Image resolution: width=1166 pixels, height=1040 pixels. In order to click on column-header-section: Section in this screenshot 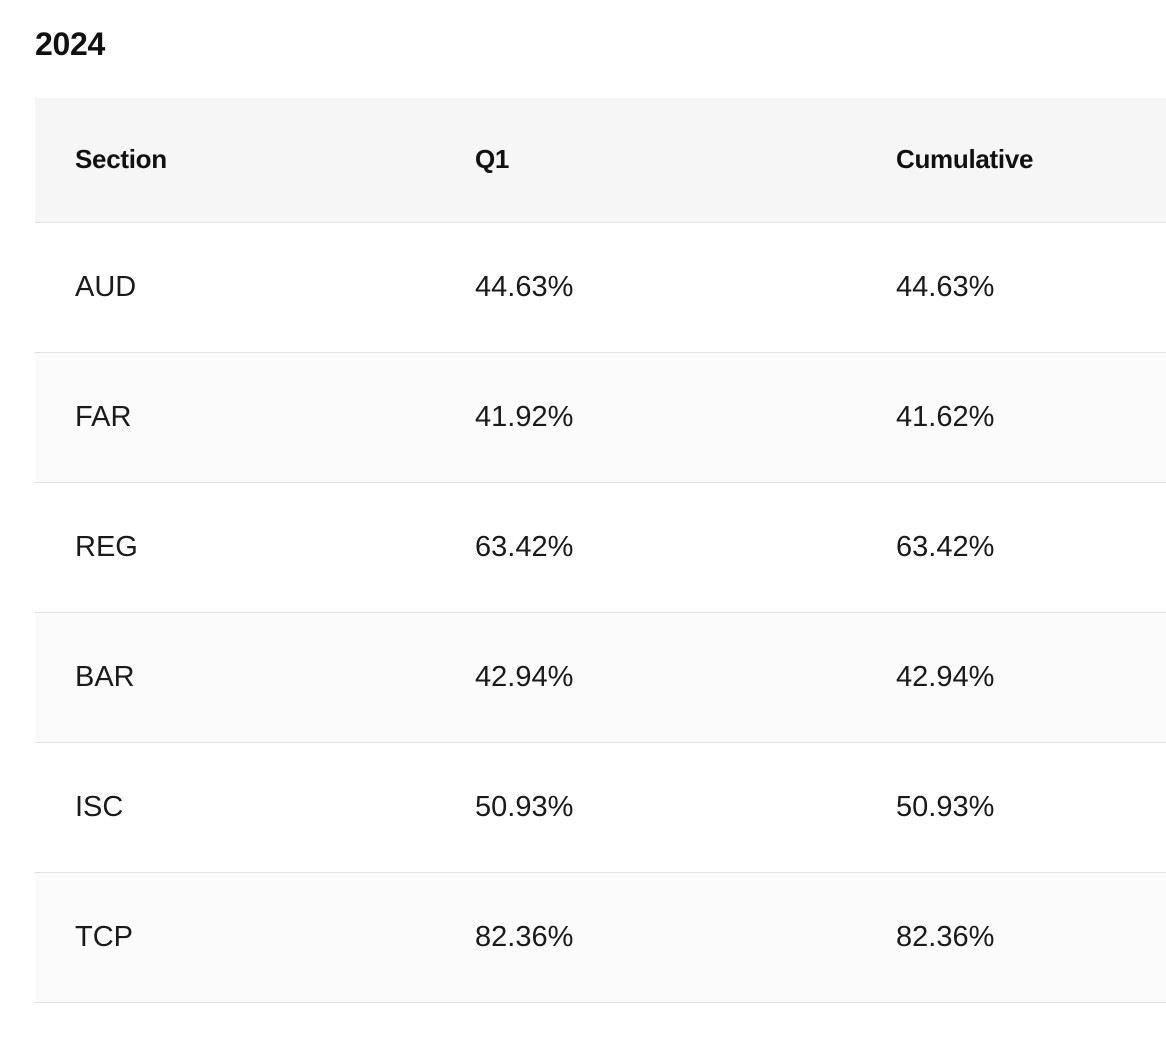, I will do `click(235, 160)`.